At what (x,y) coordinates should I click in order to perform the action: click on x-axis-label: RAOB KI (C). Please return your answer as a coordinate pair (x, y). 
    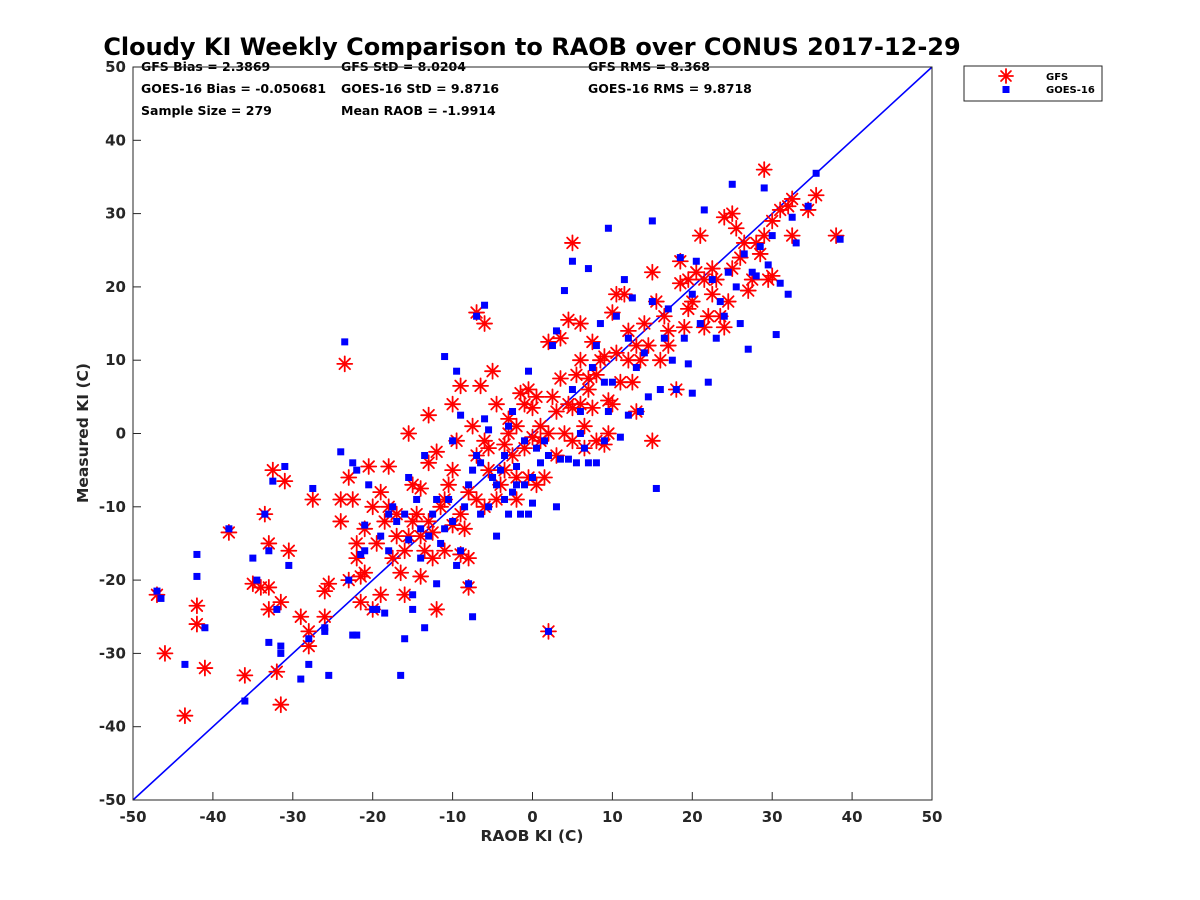
    Looking at the image, I should click on (531, 836).